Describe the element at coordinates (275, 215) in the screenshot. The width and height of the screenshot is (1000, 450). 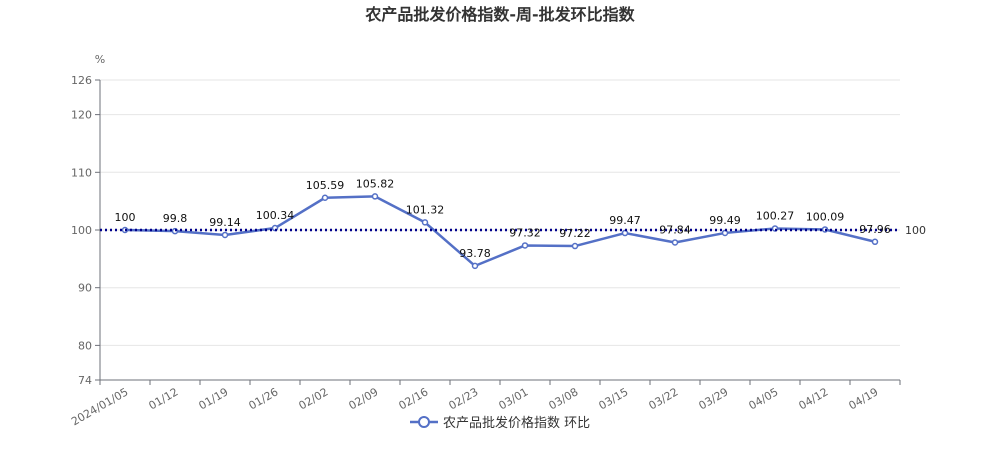
I see `data-label: 100.34` at that location.